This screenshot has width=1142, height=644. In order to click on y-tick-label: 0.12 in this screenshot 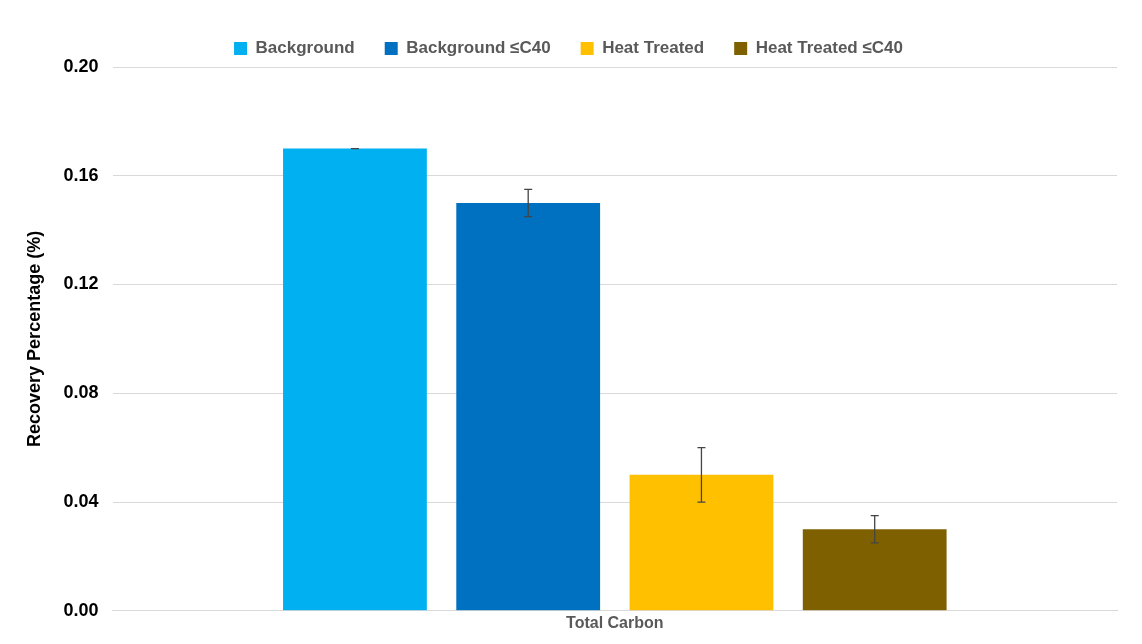, I will do `click(81, 283)`.